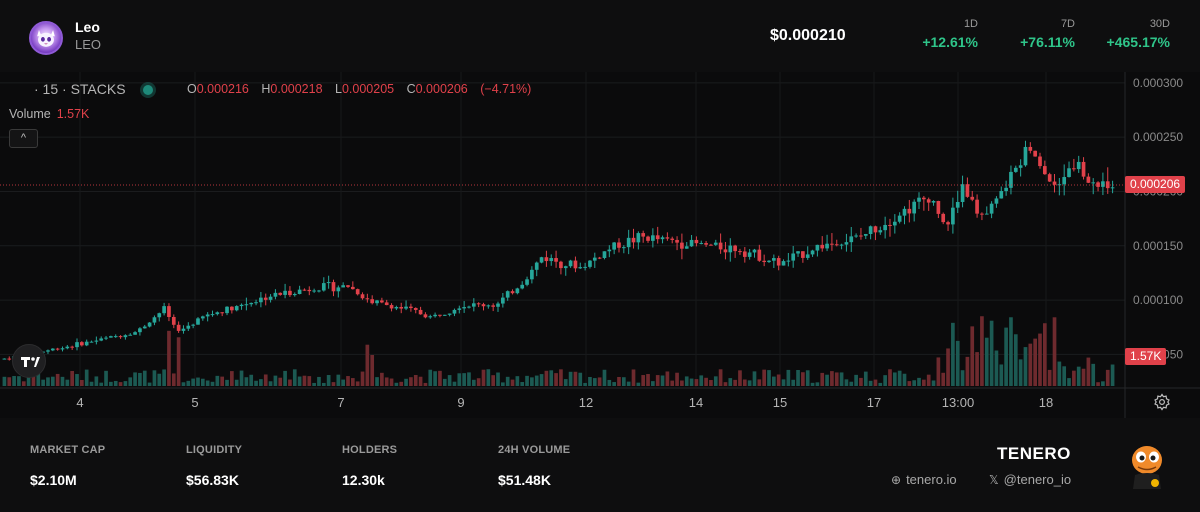 The width and height of the screenshot is (1200, 512). I want to click on tradingview-logo-button, so click(29, 361).